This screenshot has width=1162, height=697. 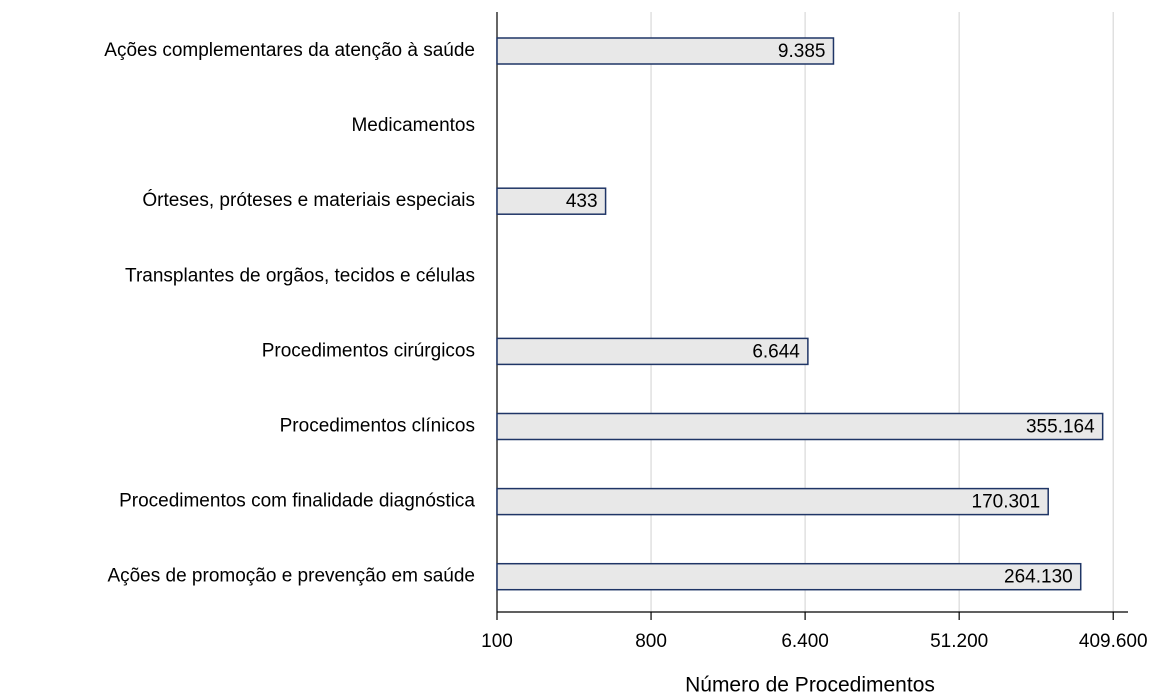 I want to click on value-label: 433, so click(x=582, y=201).